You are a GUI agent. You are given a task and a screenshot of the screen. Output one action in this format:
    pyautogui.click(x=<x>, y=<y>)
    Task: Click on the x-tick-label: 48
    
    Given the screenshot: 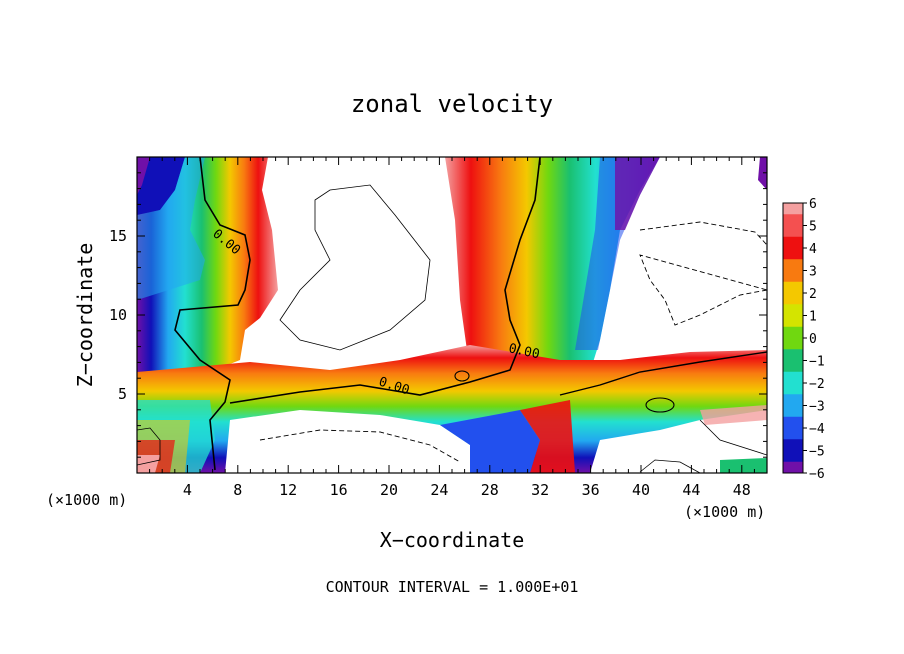 What is the action you would take?
    pyautogui.click(x=742, y=490)
    